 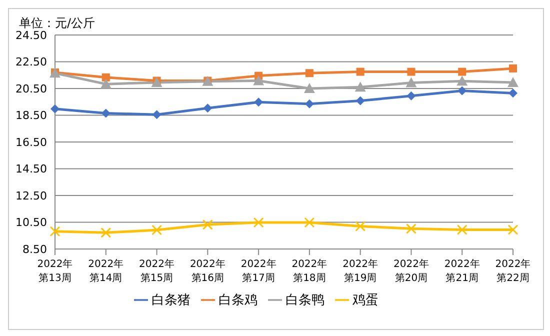 What do you see at coordinates (34, 249) in the screenshot?
I see `y-tick-label: 8.50` at bounding box center [34, 249].